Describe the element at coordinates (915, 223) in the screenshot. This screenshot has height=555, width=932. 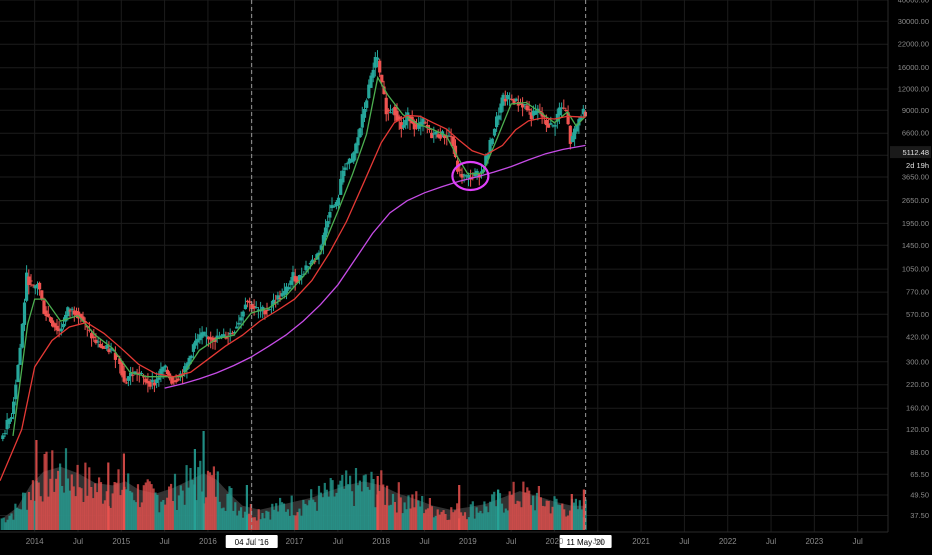
I see `y-tick-label: 1950.00` at that location.